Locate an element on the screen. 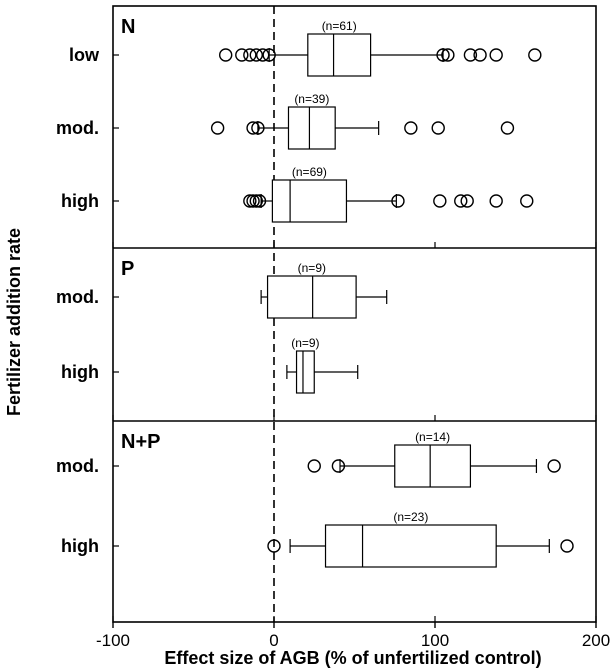 This screenshot has height=672, width=616. panel-label: P is located at coordinates (127, 269).